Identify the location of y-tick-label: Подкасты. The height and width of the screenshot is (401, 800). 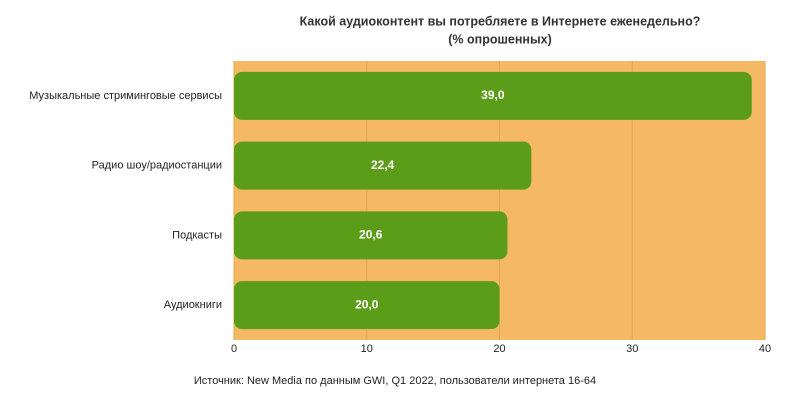
(197, 235).